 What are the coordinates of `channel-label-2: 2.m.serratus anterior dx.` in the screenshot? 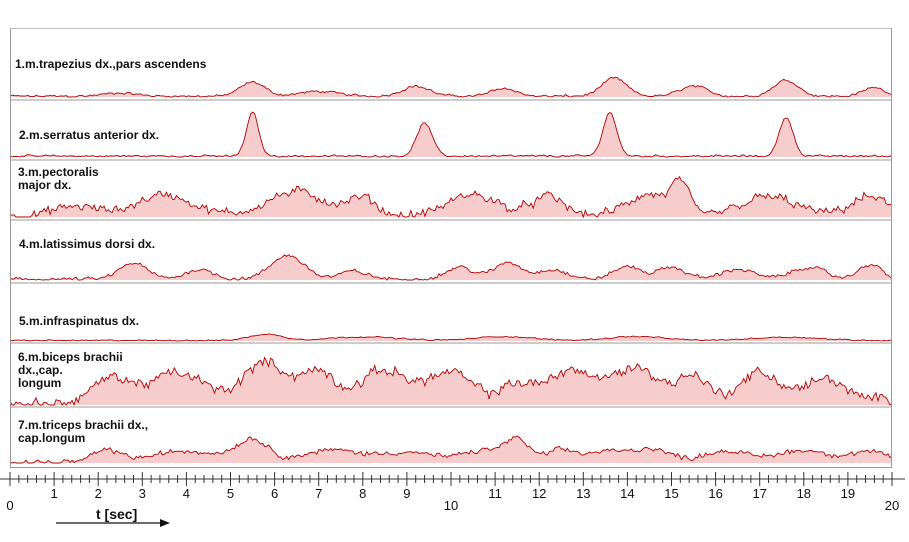 It's located at (89, 135).